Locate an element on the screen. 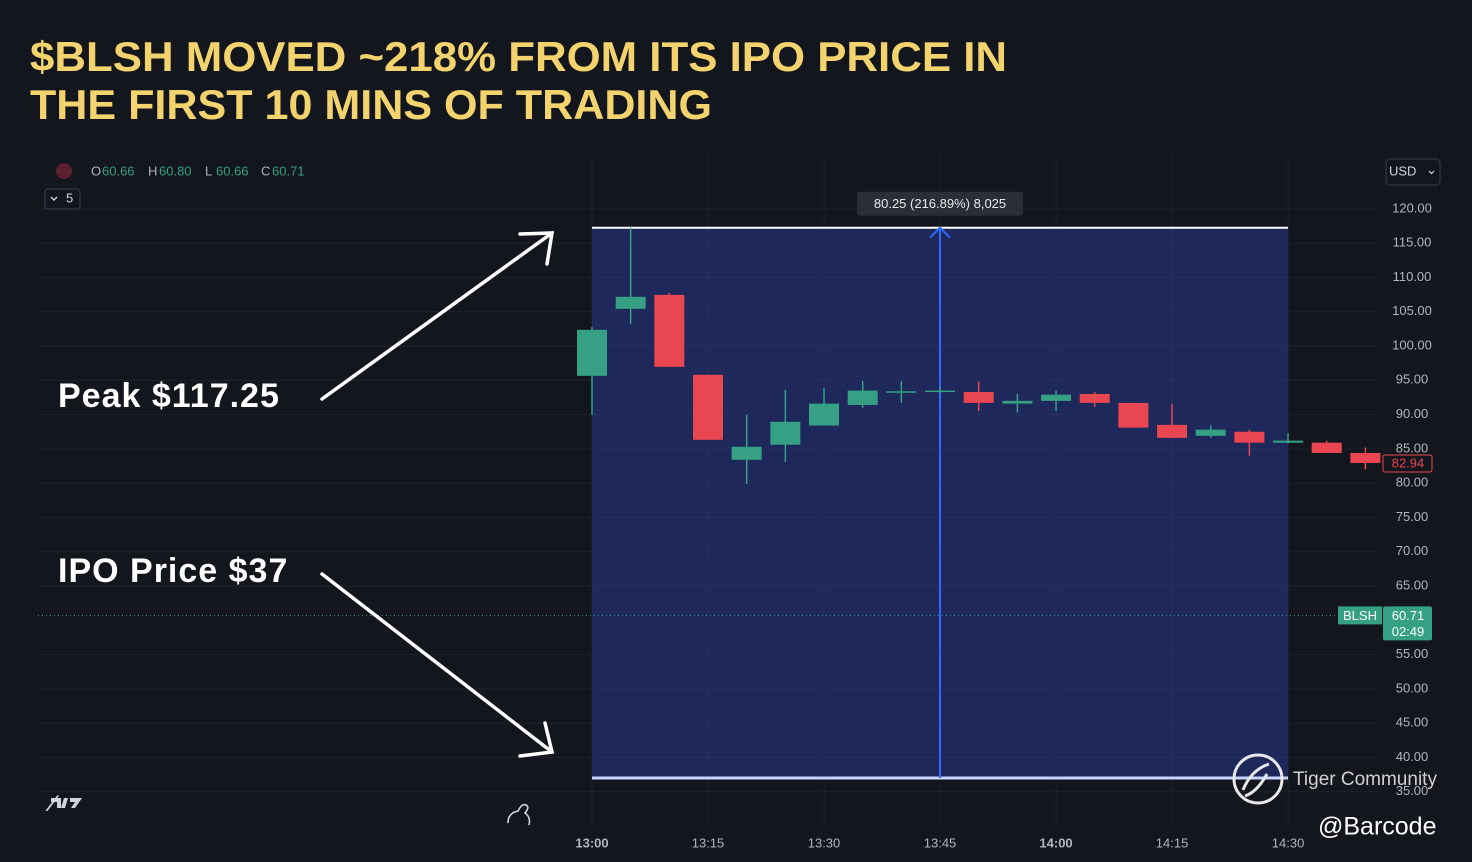  annotation: IPO Price $37 is located at coordinates (173, 571).